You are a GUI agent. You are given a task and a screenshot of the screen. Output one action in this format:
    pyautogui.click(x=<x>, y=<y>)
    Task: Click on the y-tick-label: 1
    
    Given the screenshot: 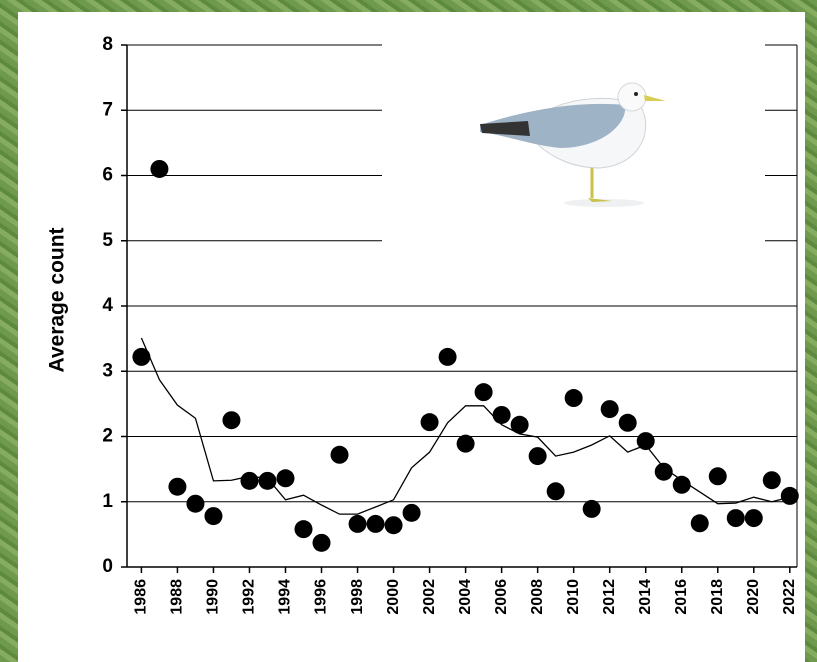 What is the action you would take?
    pyautogui.click(x=107, y=501)
    